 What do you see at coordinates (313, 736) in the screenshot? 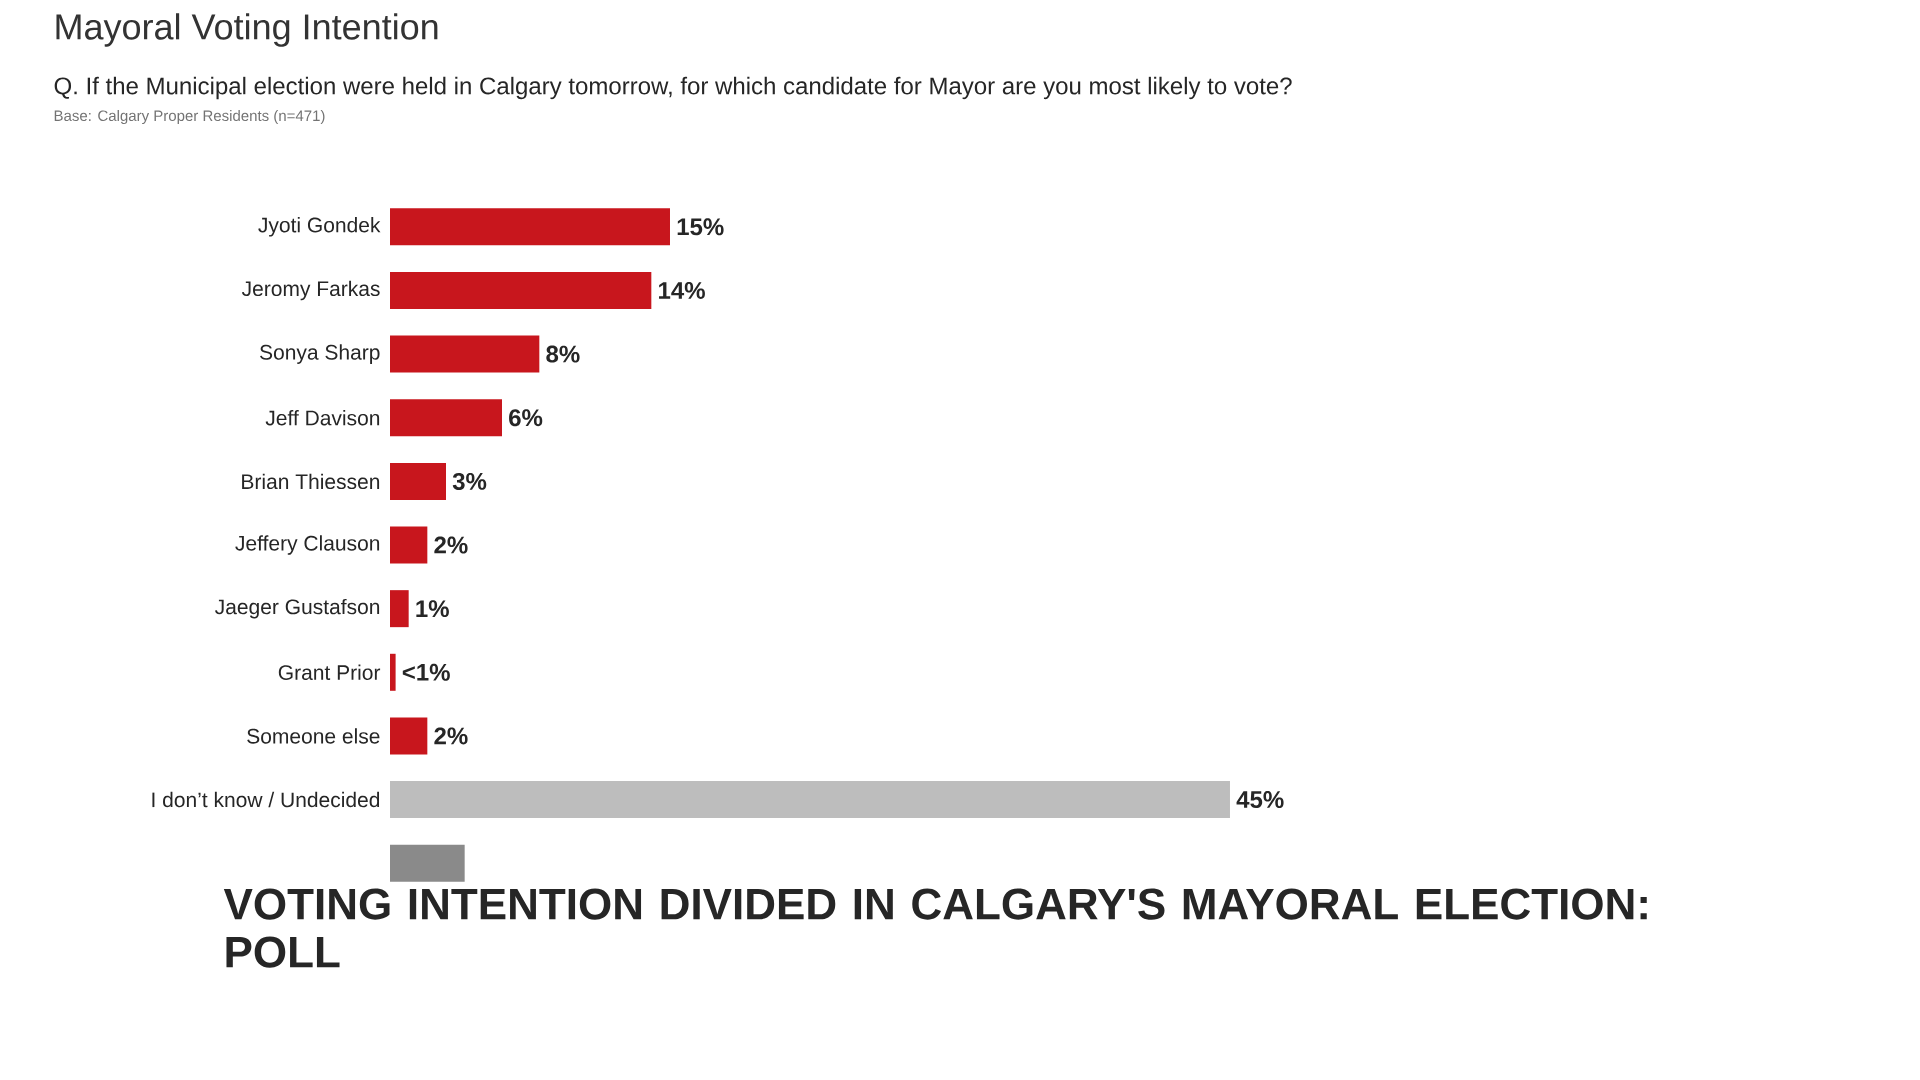
I see `y-tick-label: Someone else` at bounding box center [313, 736].